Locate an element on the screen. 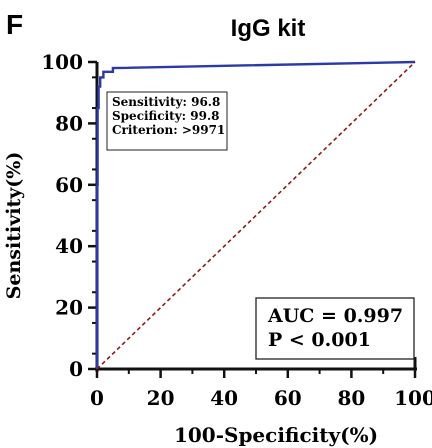  chart-title: IgG kit is located at coordinates (268, 28).